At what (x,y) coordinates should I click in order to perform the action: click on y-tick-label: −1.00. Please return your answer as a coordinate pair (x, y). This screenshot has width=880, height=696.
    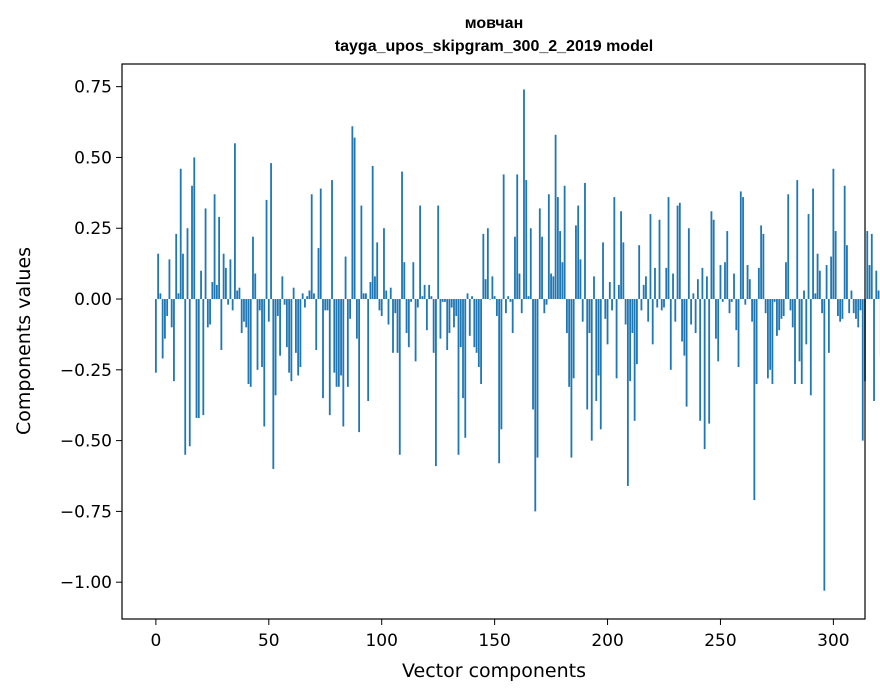
    Looking at the image, I should click on (86, 583).